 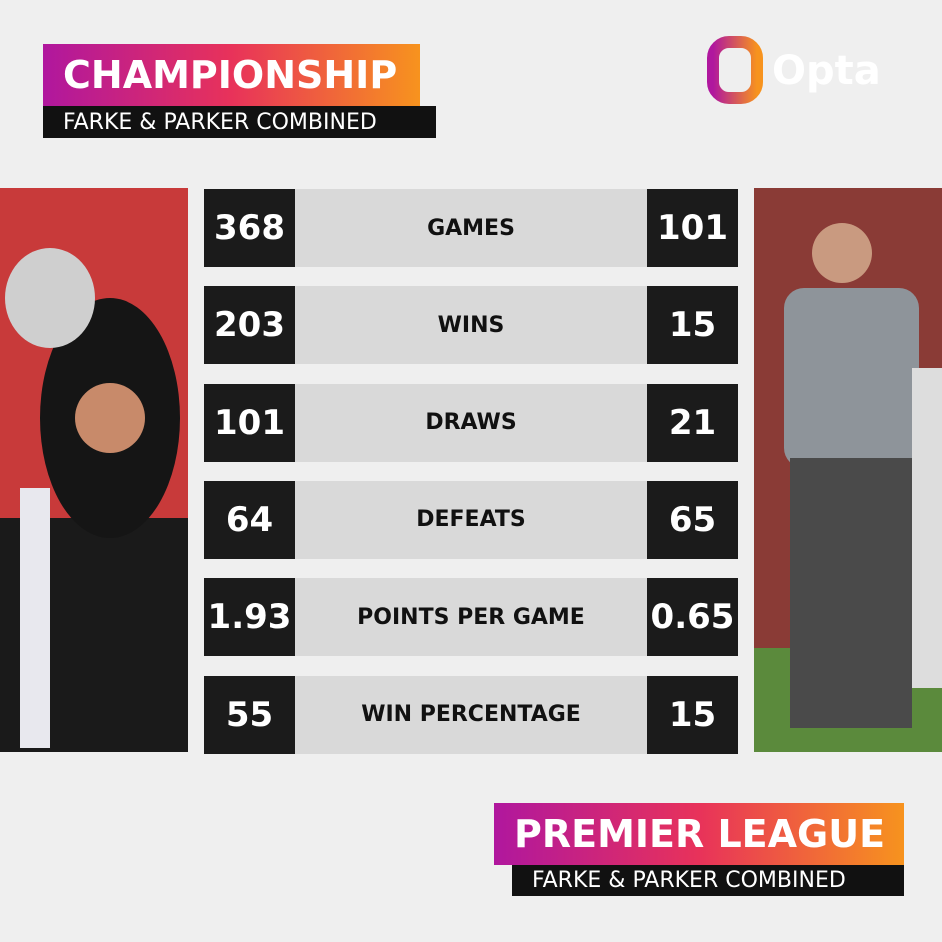 What do you see at coordinates (471, 228) in the screenshot?
I see `stat-label: GAMES` at bounding box center [471, 228].